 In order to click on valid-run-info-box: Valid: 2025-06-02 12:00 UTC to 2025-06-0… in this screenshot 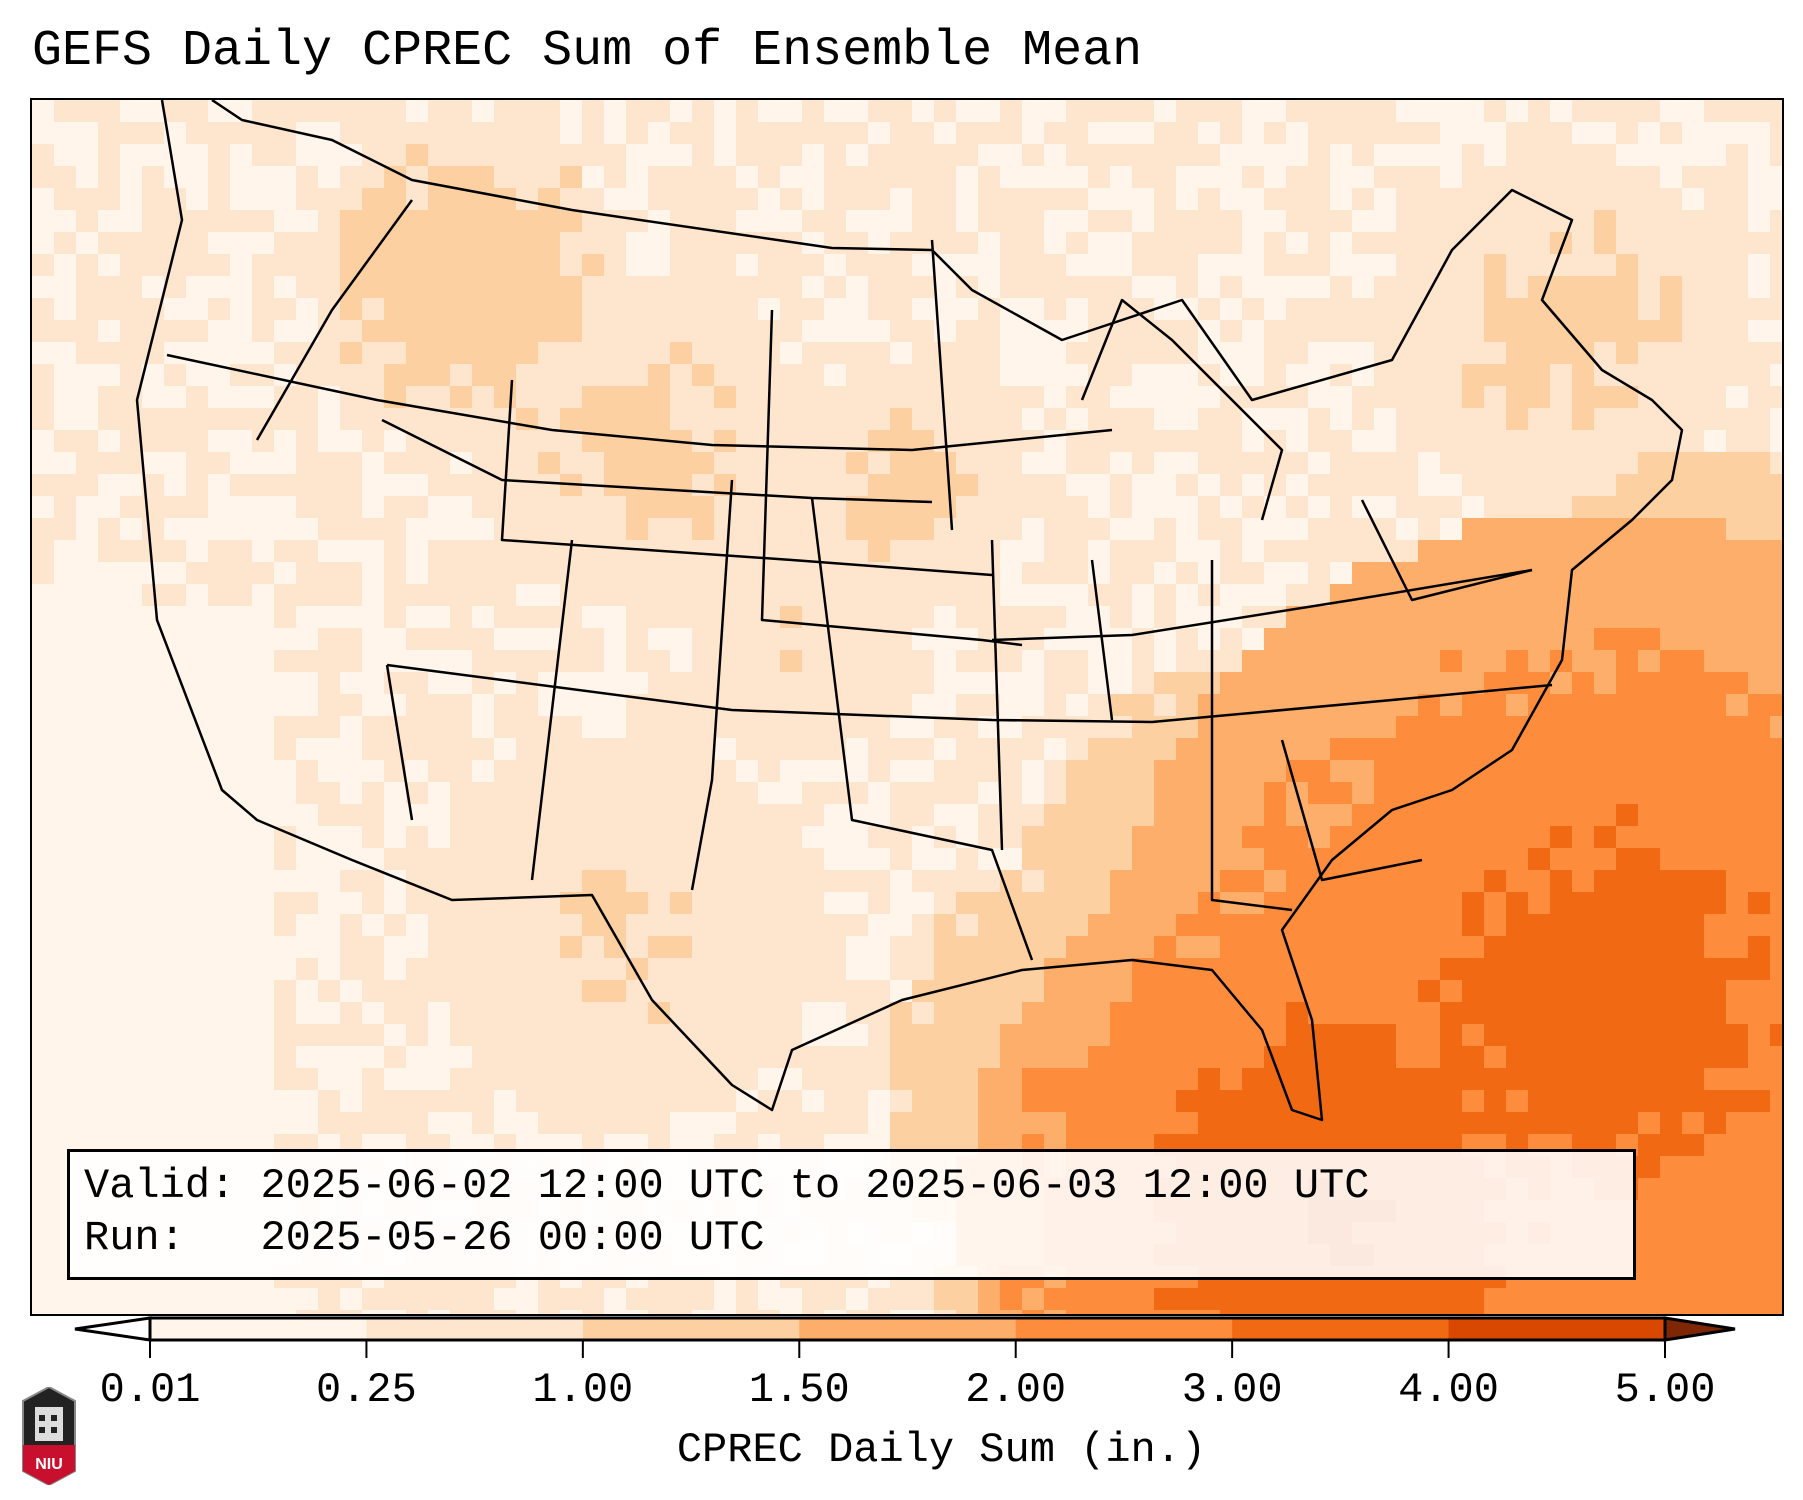, I will do `click(851, 1214)`.